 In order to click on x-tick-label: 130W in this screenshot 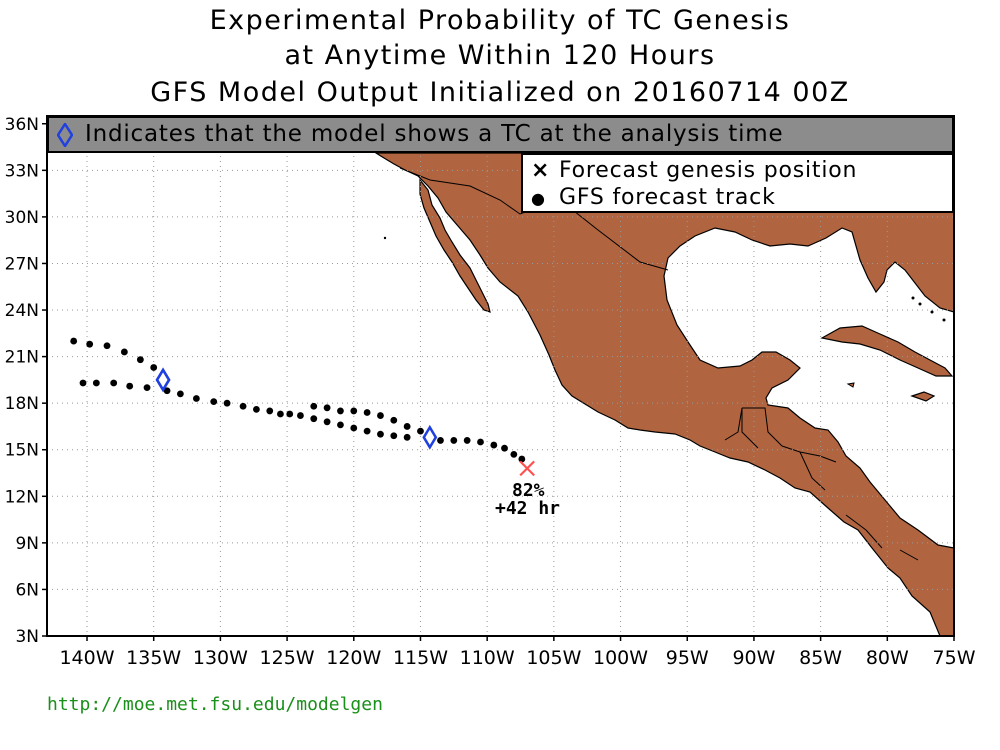, I will do `click(220, 658)`.